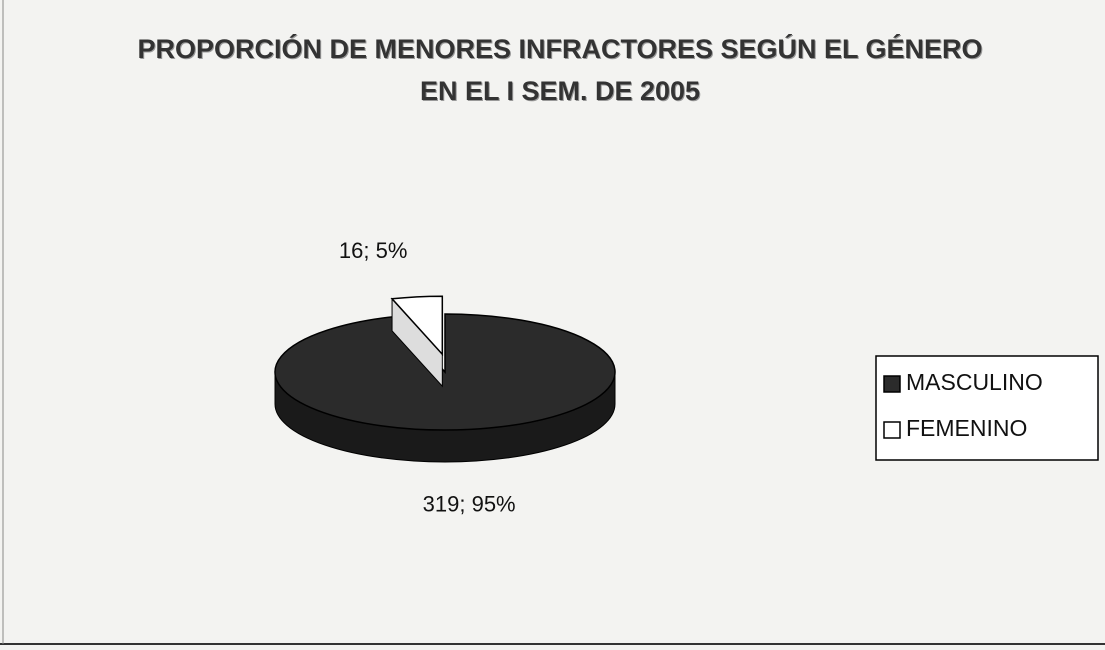 The height and width of the screenshot is (650, 1105). Describe the element at coordinates (373, 250) in the screenshot. I see `data-label: 16; 5%` at that location.